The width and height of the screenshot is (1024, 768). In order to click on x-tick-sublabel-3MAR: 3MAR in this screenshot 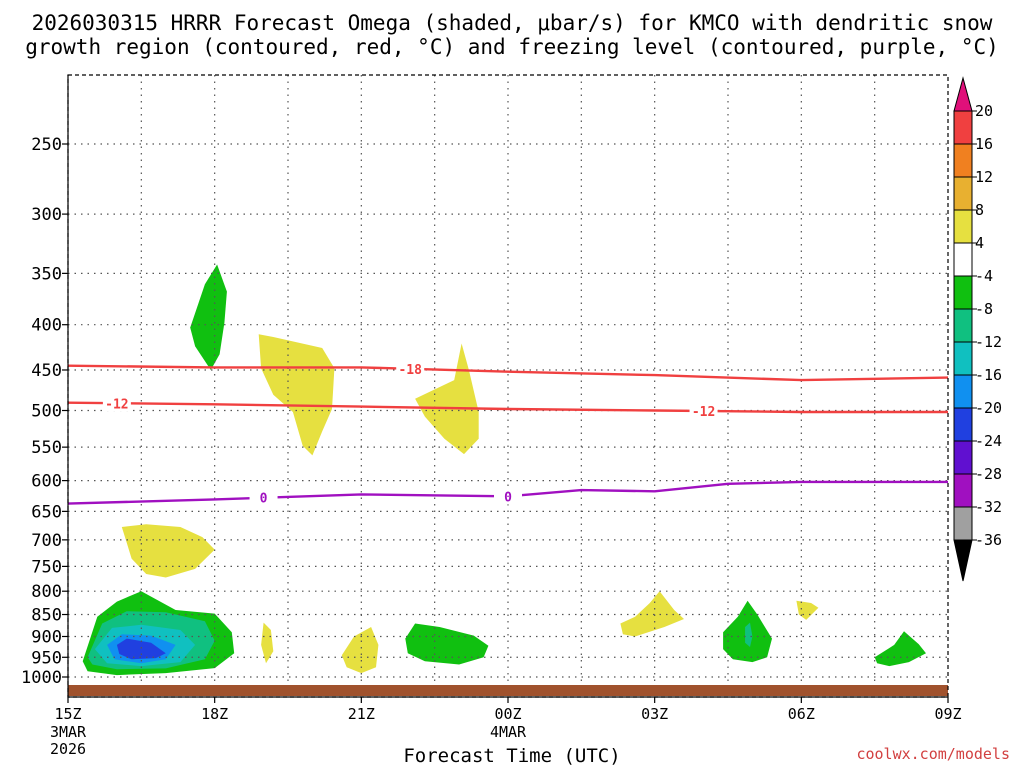, I will do `click(68, 732)`.